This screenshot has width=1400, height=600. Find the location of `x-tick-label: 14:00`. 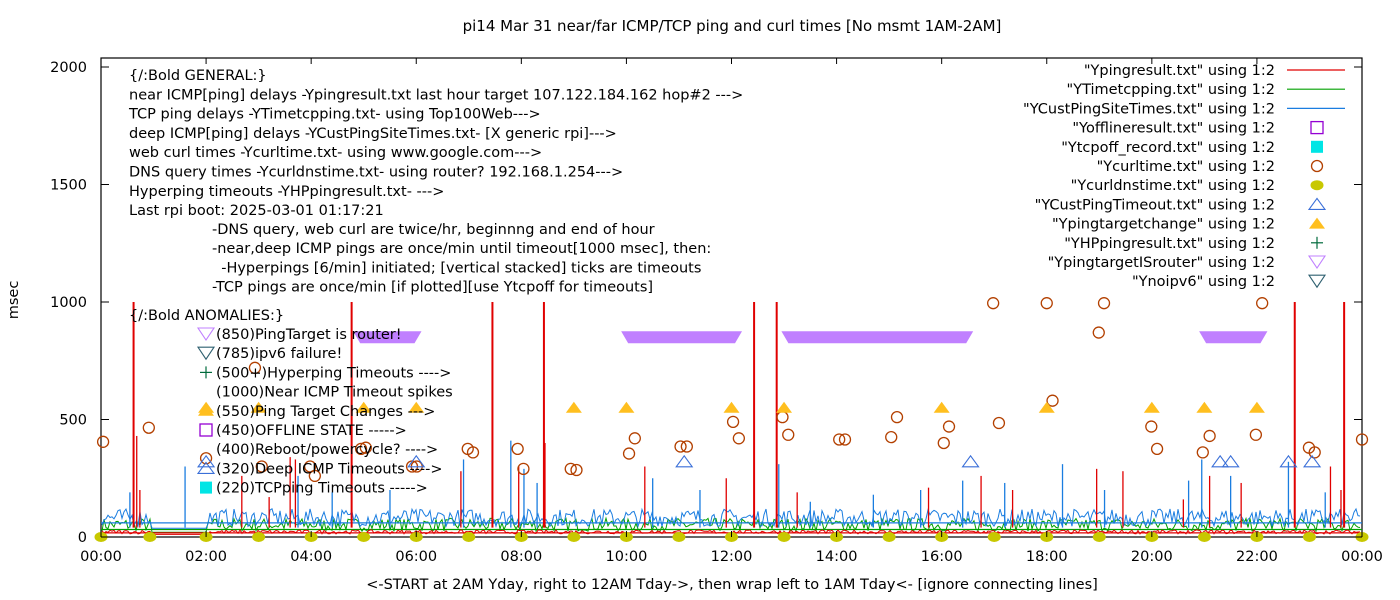

x-tick-label: 14:00 is located at coordinates (837, 557).